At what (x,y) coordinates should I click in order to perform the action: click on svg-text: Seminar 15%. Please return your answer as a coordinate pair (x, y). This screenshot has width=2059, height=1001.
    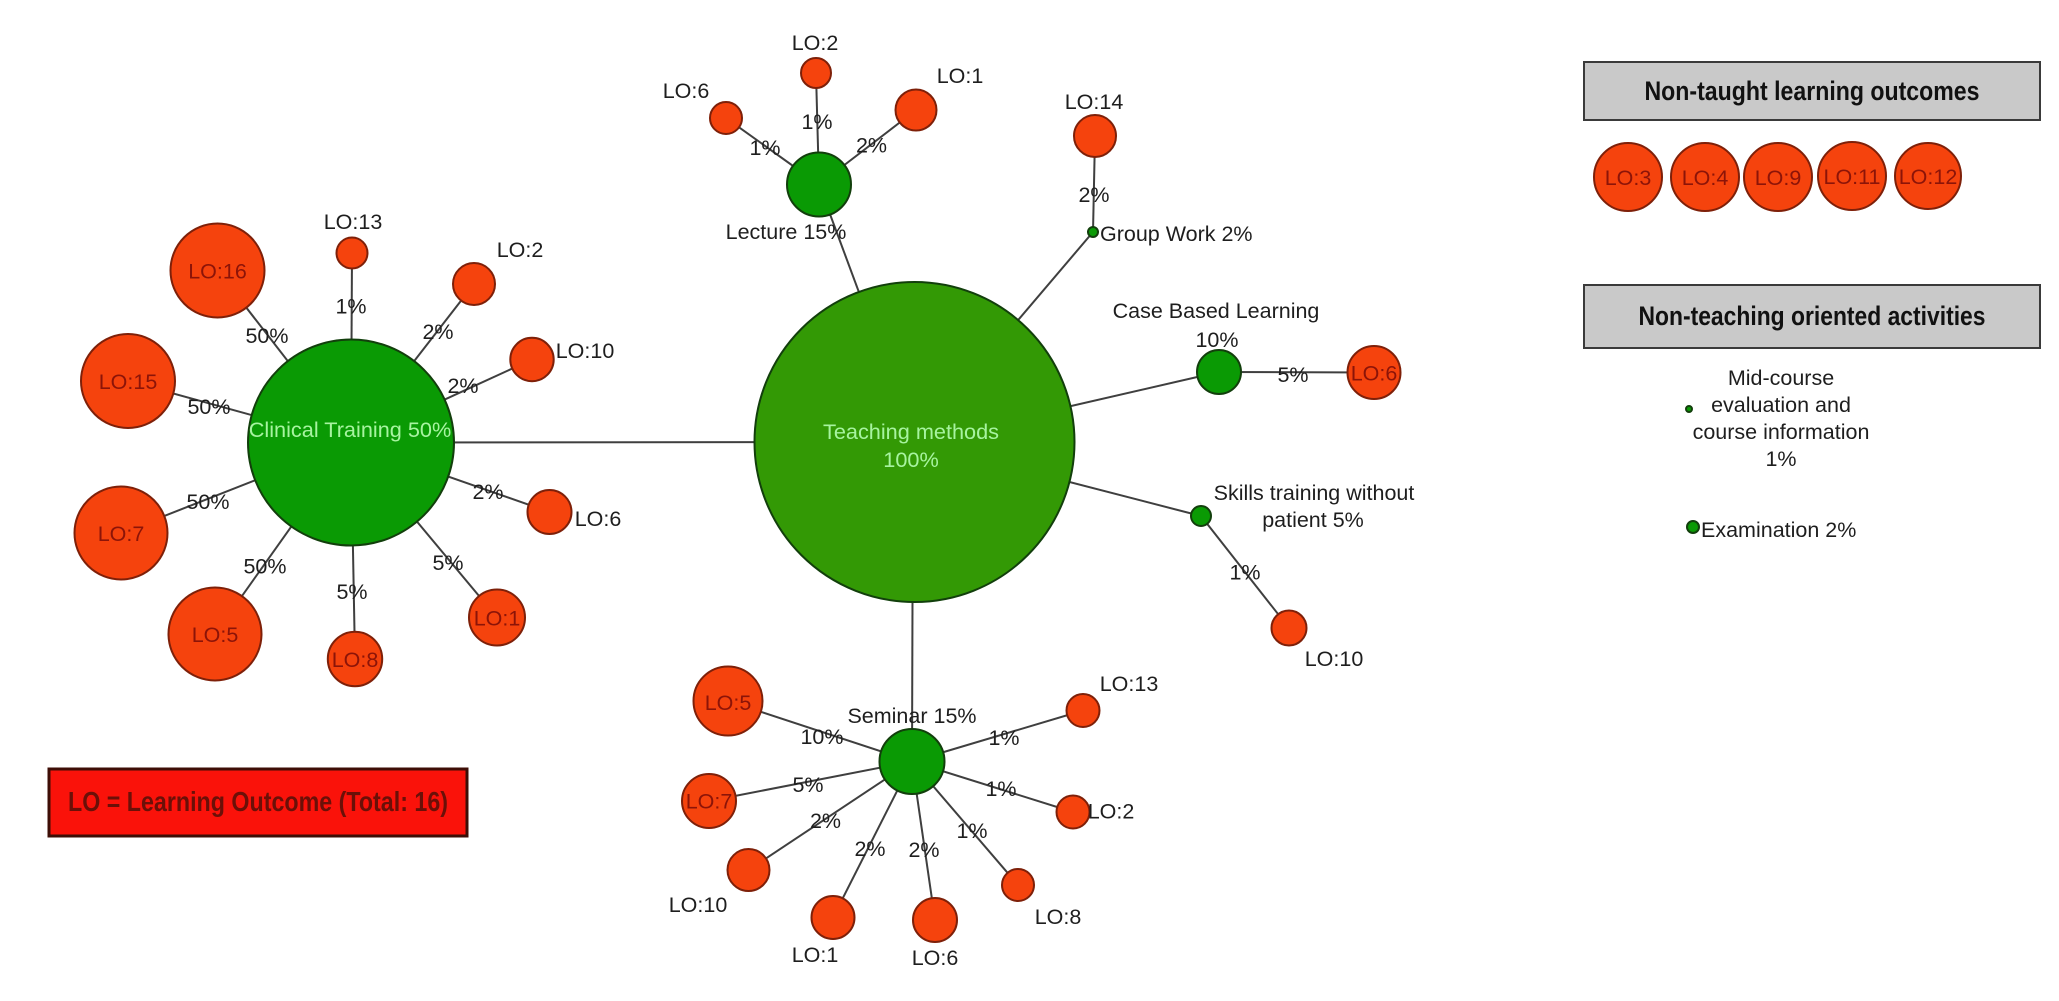
    Looking at the image, I should click on (911, 716).